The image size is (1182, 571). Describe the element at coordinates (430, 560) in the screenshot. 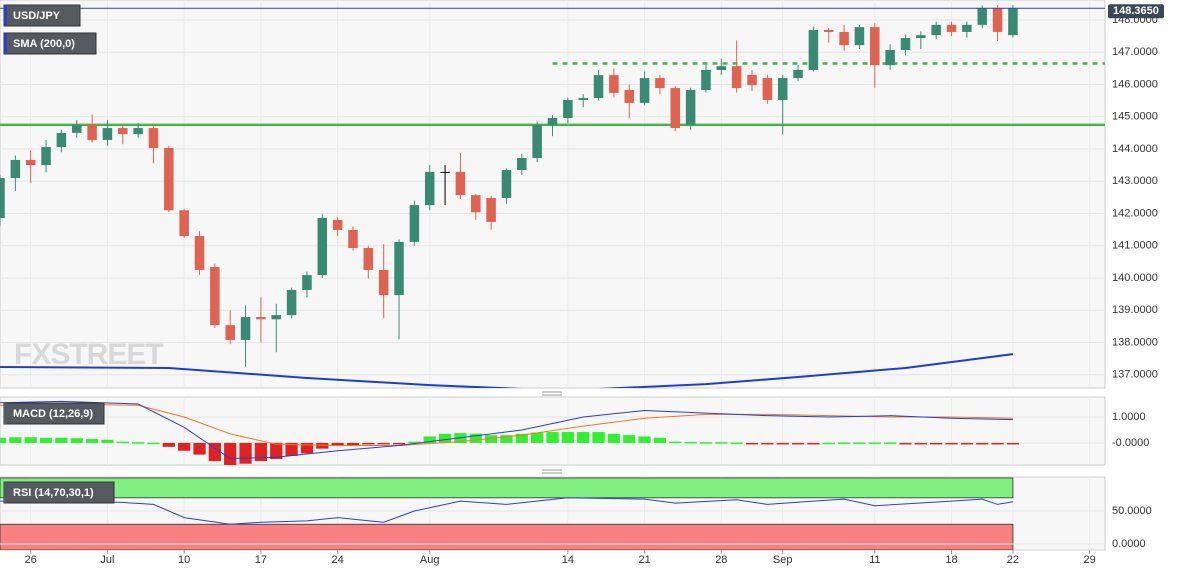

I see `x-tick-label: Aug` at that location.